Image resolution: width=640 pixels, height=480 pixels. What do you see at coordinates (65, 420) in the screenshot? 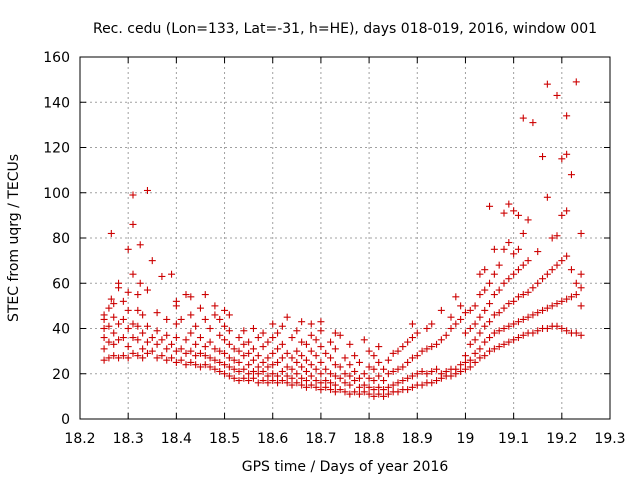
I see `y-tick-label: 0` at bounding box center [65, 420].